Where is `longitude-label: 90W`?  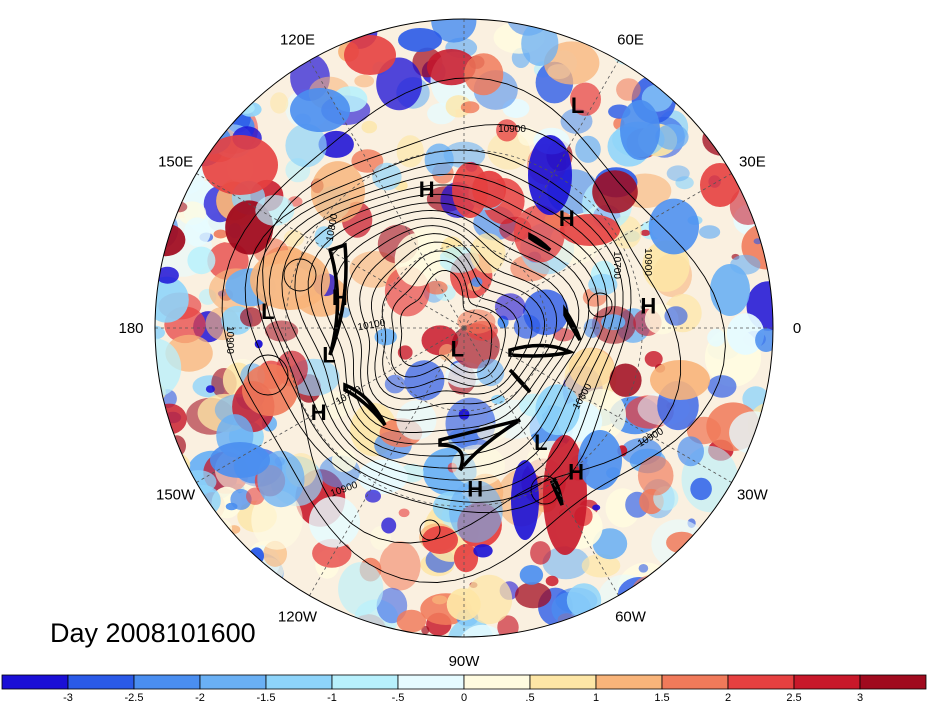 longitude-label: 90W is located at coordinates (465, 661).